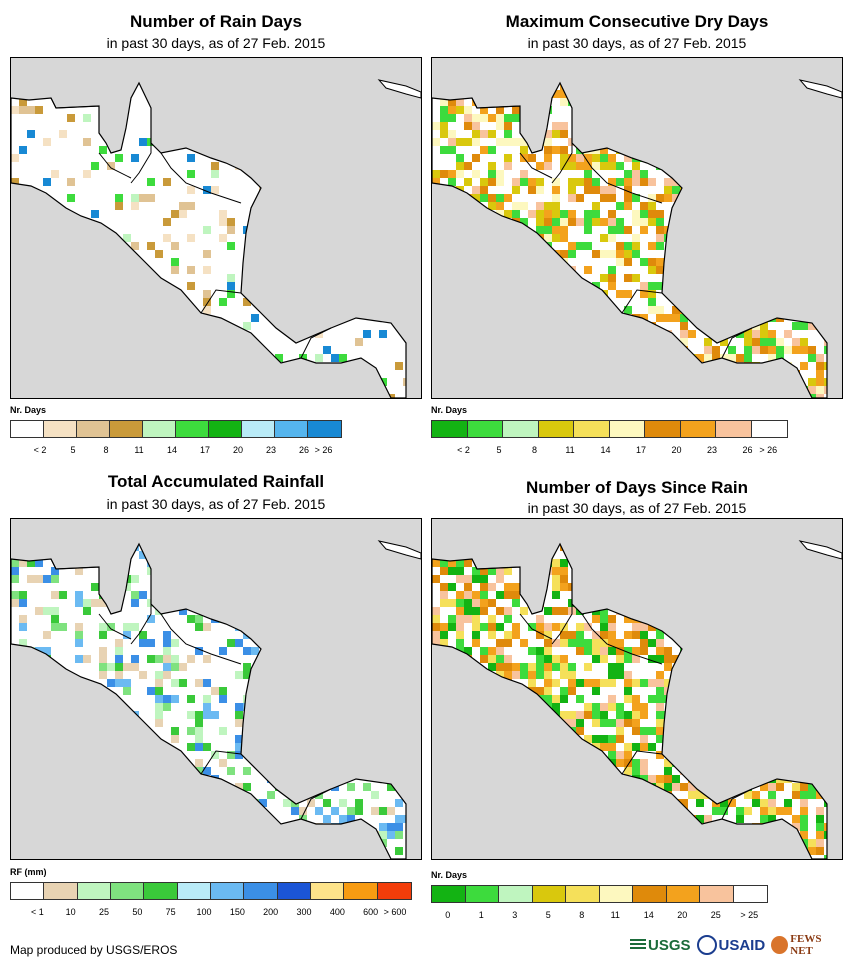  Describe the element at coordinates (570, 450) in the screenshot. I see `legend-tick-label: 11` at that location.